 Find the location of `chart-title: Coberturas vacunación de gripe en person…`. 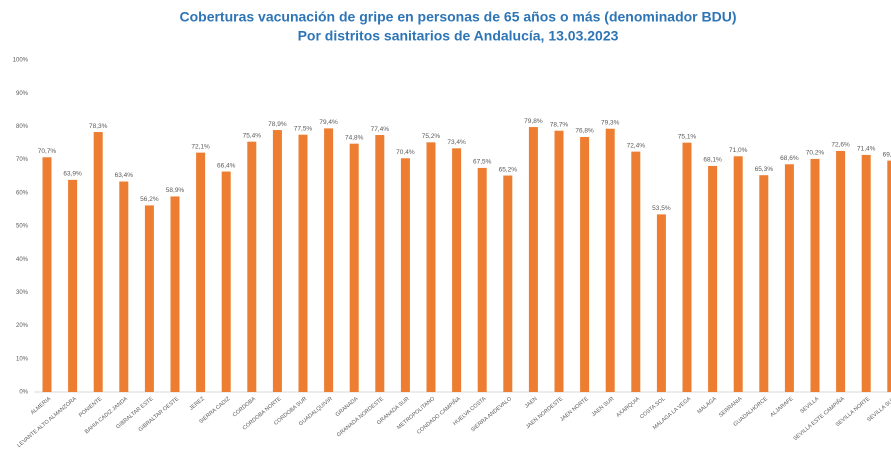

chart-title: Coberturas vacunación de gripe en person… is located at coordinates (457, 17).